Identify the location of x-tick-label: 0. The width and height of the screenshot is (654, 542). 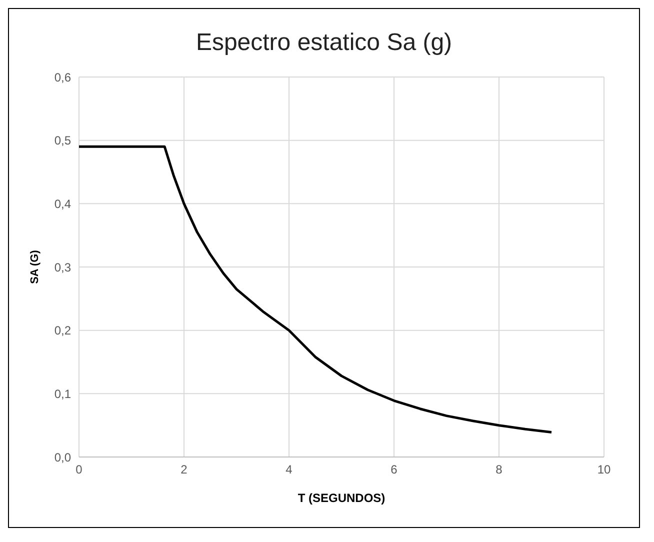
(79, 469).